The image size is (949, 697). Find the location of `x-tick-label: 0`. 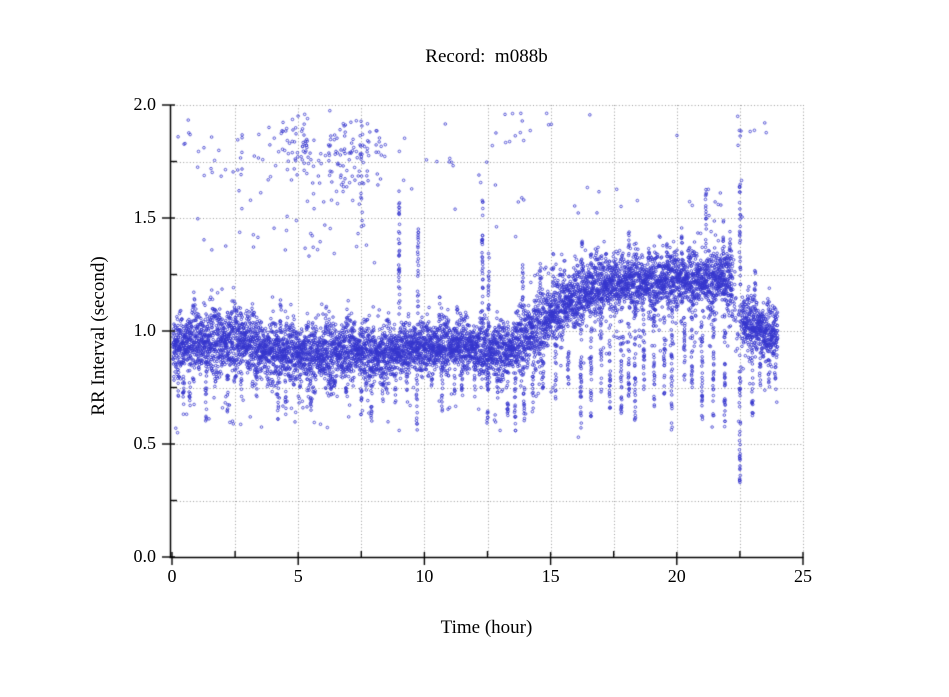

x-tick-label: 0 is located at coordinates (172, 576).